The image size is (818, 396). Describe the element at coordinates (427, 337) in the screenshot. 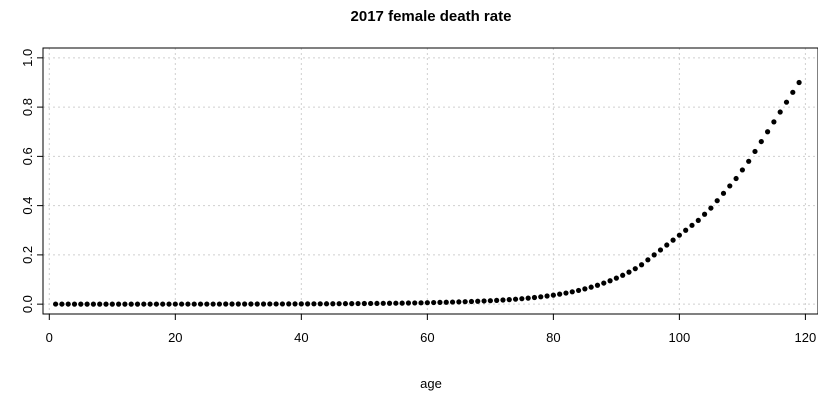

I see `x-tick-label: 60` at that location.